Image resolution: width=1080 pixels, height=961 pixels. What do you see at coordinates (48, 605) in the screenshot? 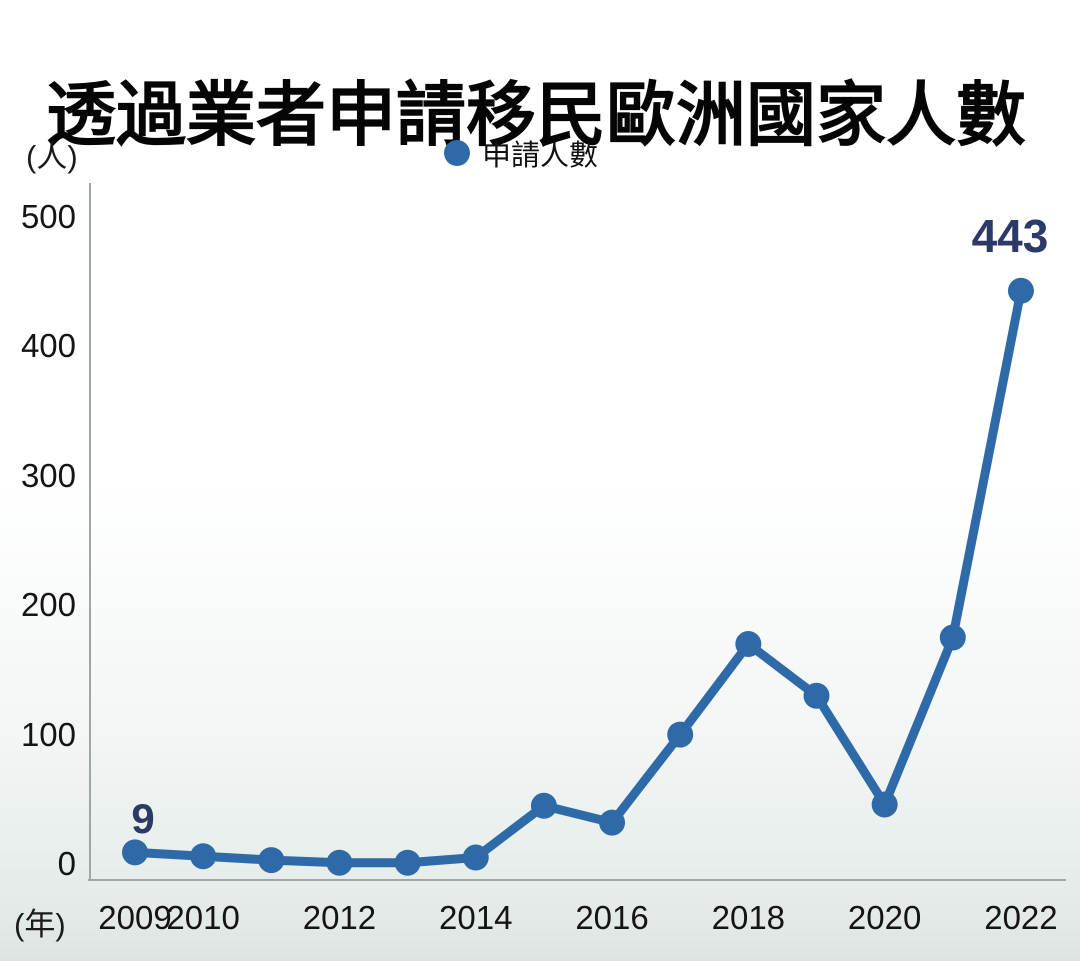
I see `y-tick-label-200: 200` at bounding box center [48, 605].